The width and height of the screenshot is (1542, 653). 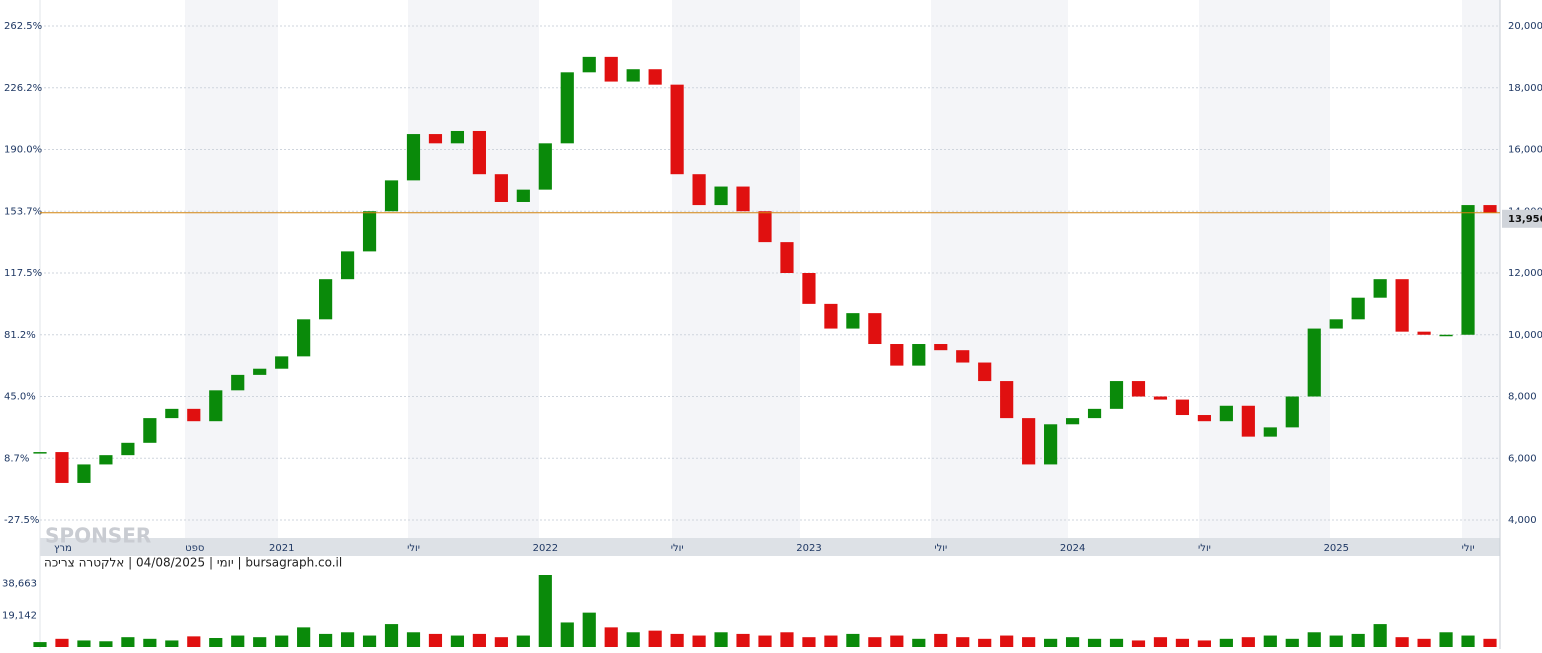 What do you see at coordinates (1525, 219) in the screenshot?
I see `last-price-label: 13,950` at bounding box center [1525, 219].